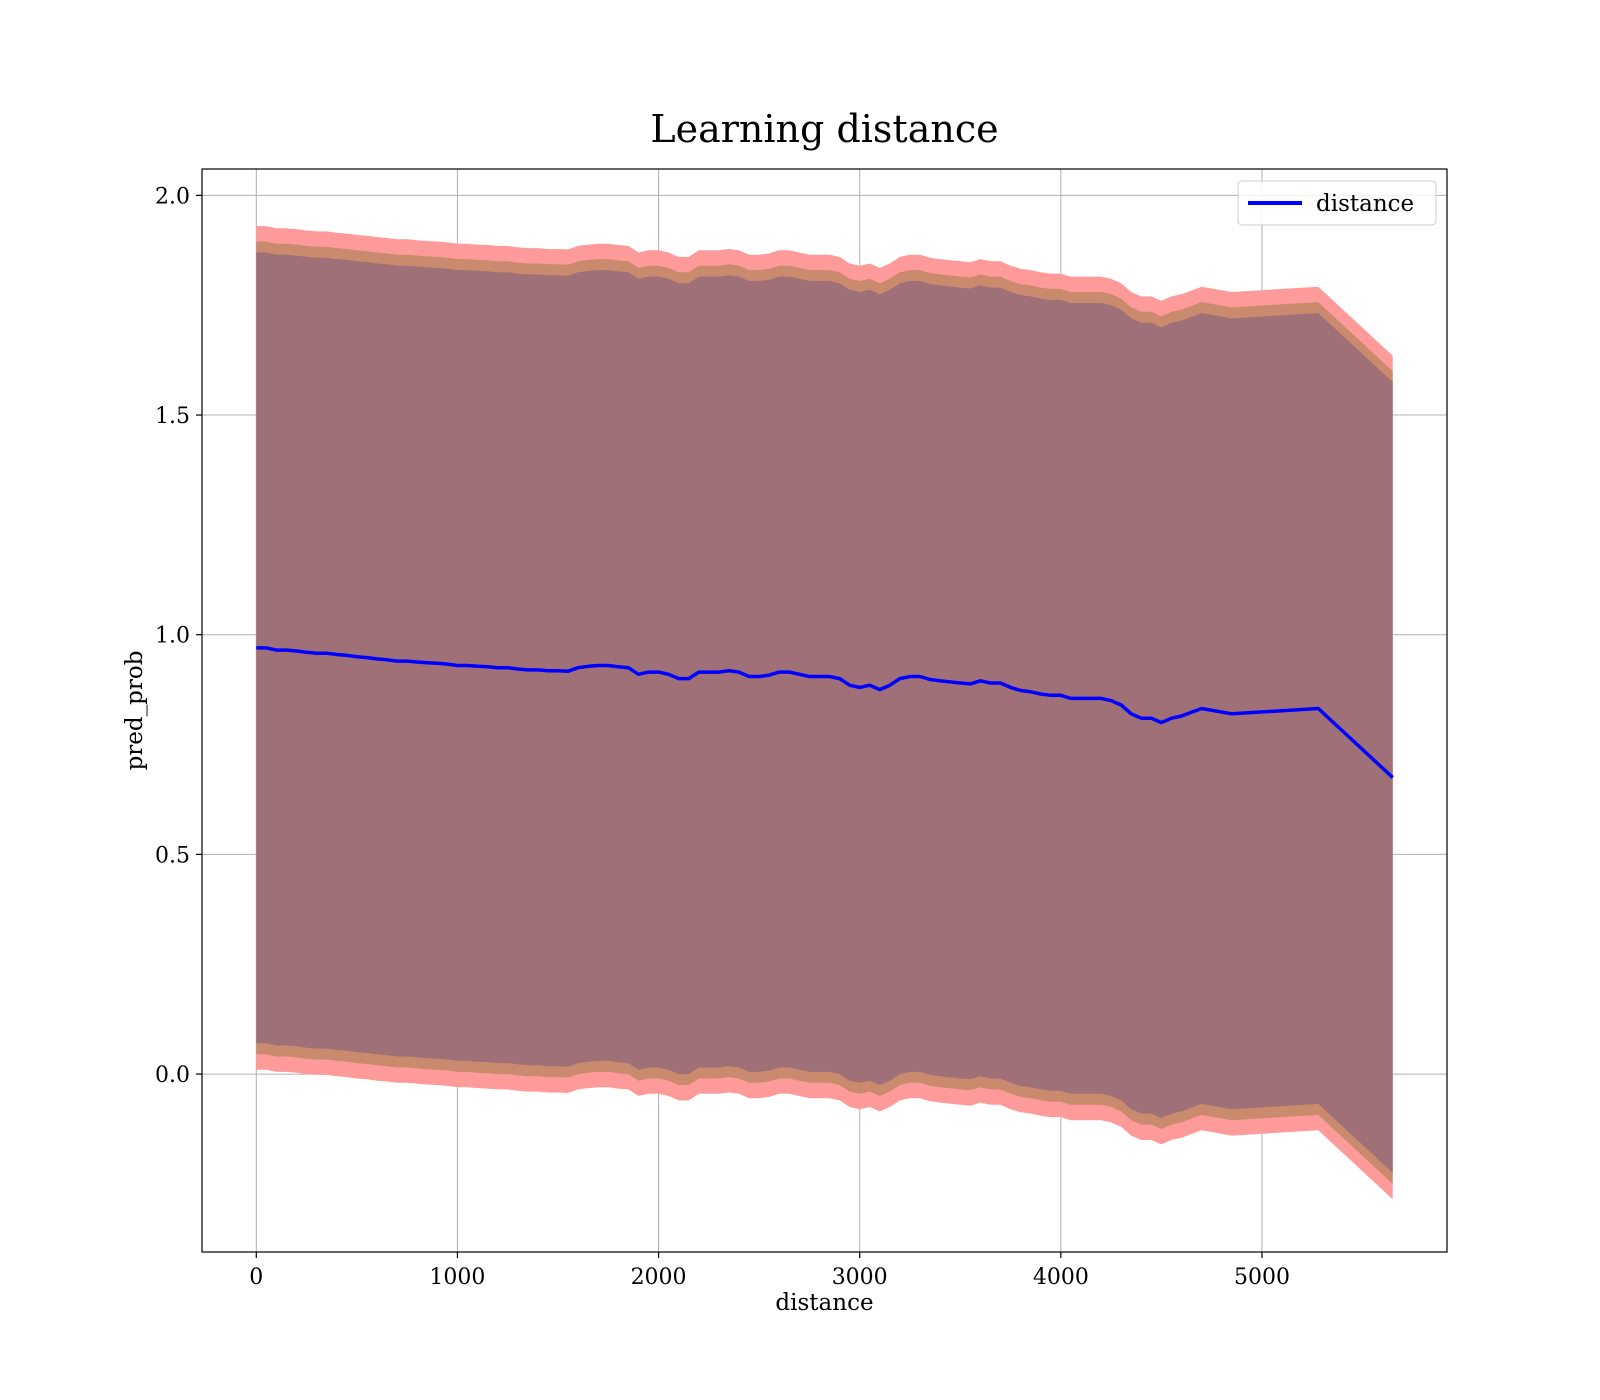  What do you see at coordinates (457, 1277) in the screenshot?
I see `x-tick-label: 1000` at bounding box center [457, 1277].